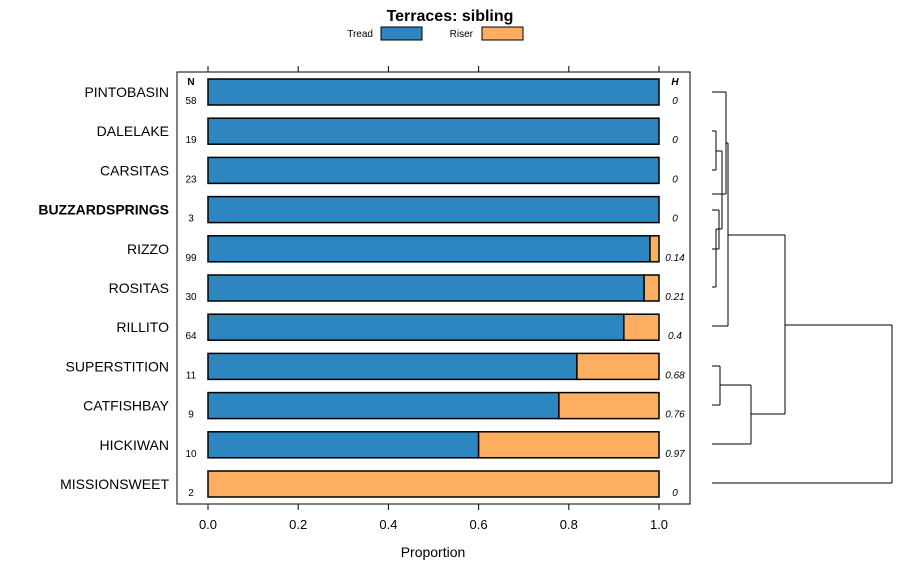 The height and width of the screenshot is (580, 900). Describe the element at coordinates (139, 288) in the screenshot. I see `category-label: ROSITAS` at that location.